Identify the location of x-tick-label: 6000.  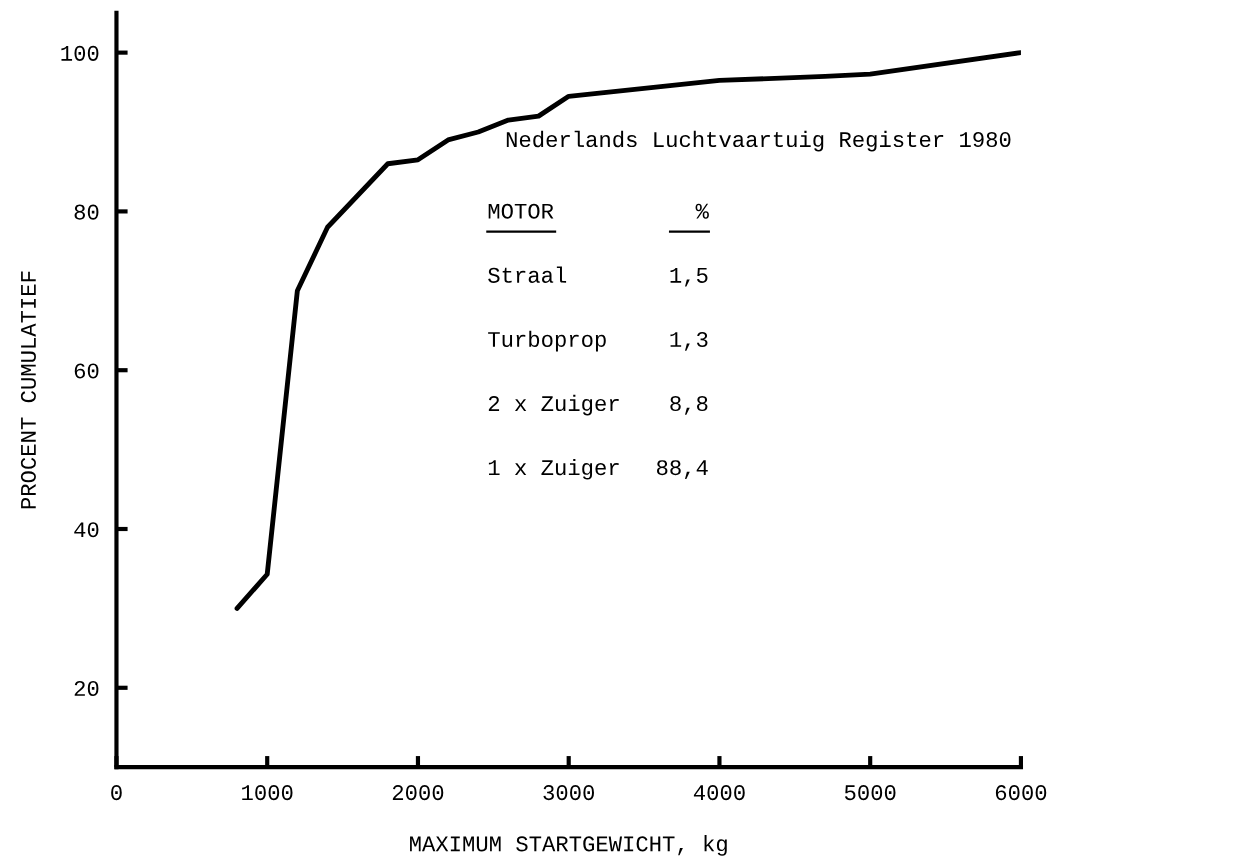
(1021, 793).